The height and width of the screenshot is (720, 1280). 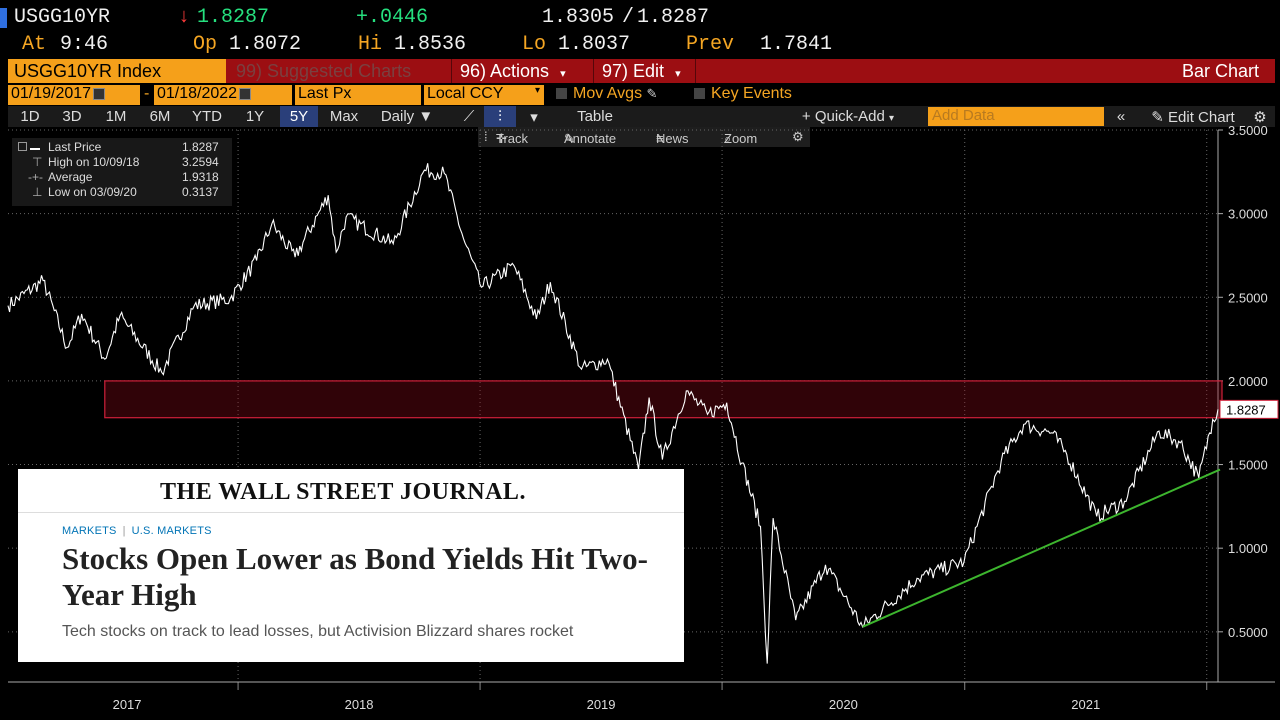 What do you see at coordinates (663, 399) in the screenshot?
I see `resistance-band` at bounding box center [663, 399].